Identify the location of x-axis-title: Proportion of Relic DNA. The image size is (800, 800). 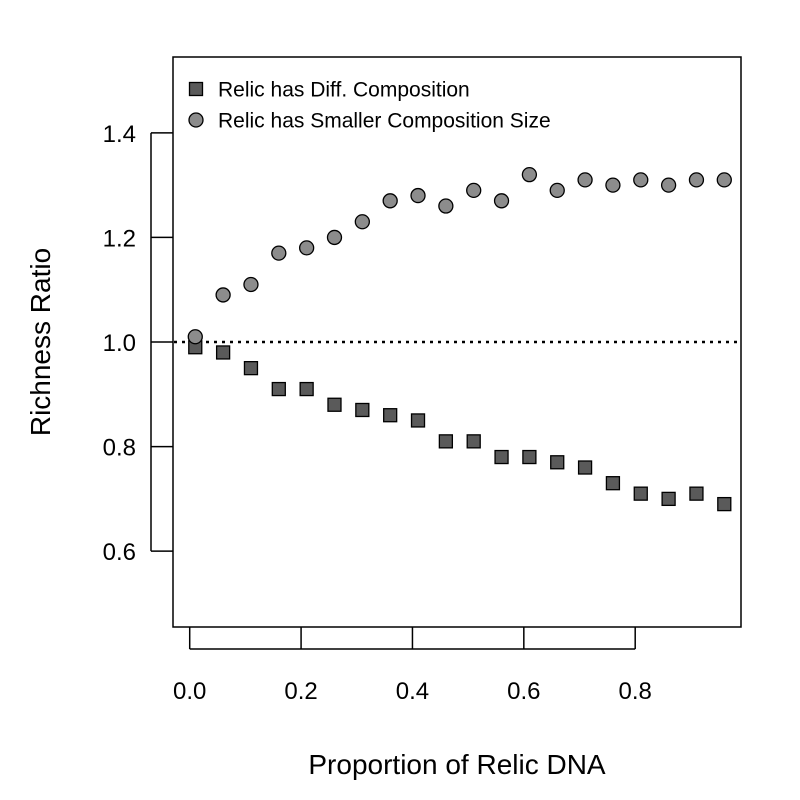
(457, 764).